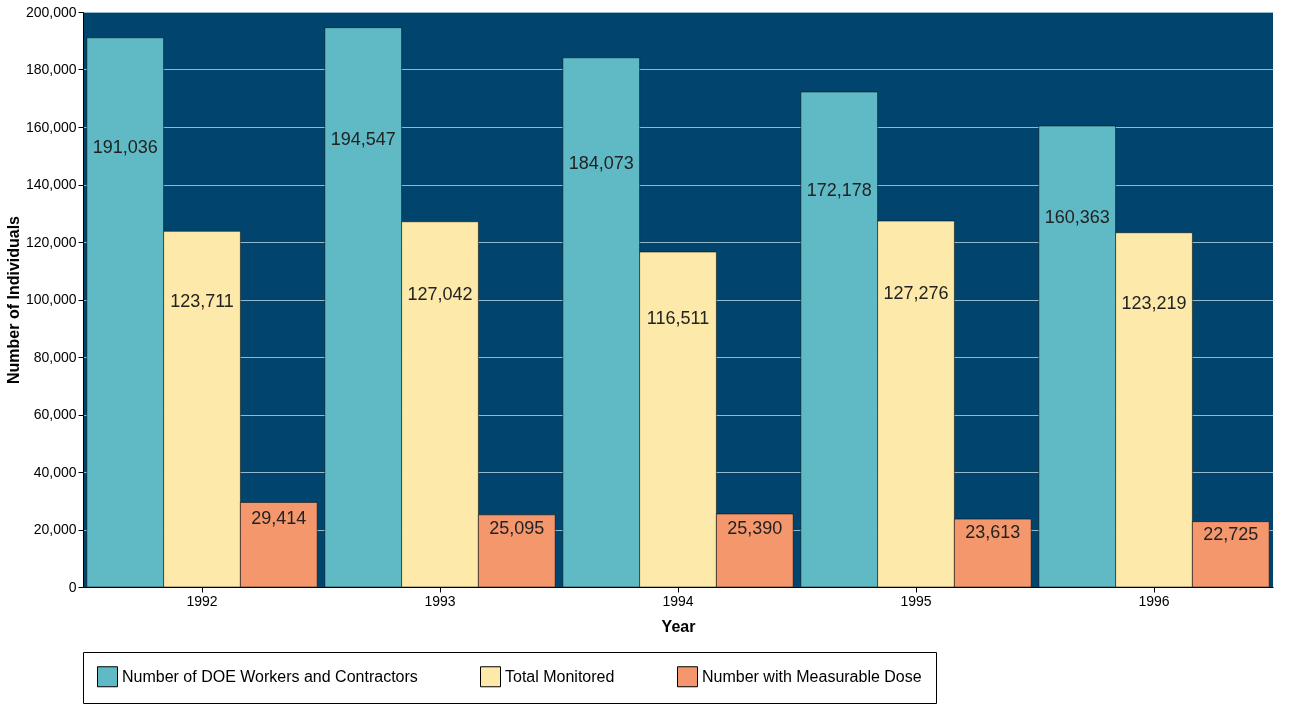 Image resolution: width=1297 pixels, height=719 pixels. Describe the element at coordinates (202, 301) in the screenshot. I see `data-label: 123,711` at that location.